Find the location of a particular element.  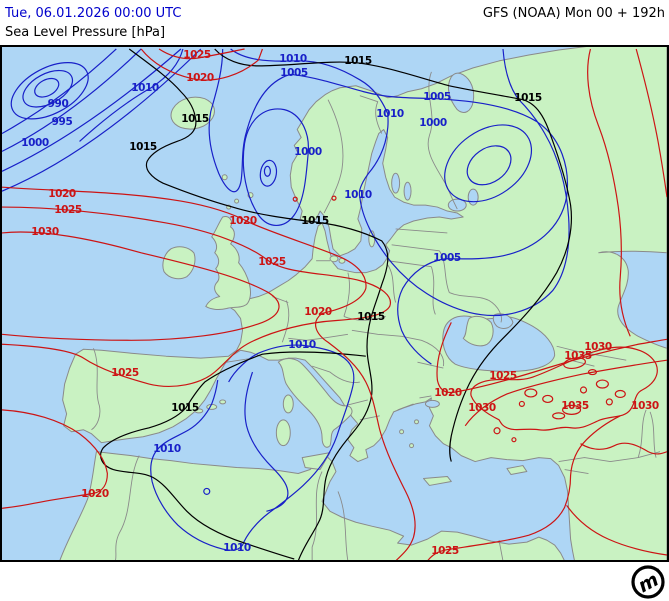

land-hebrides is located at coordinates (237, 201).